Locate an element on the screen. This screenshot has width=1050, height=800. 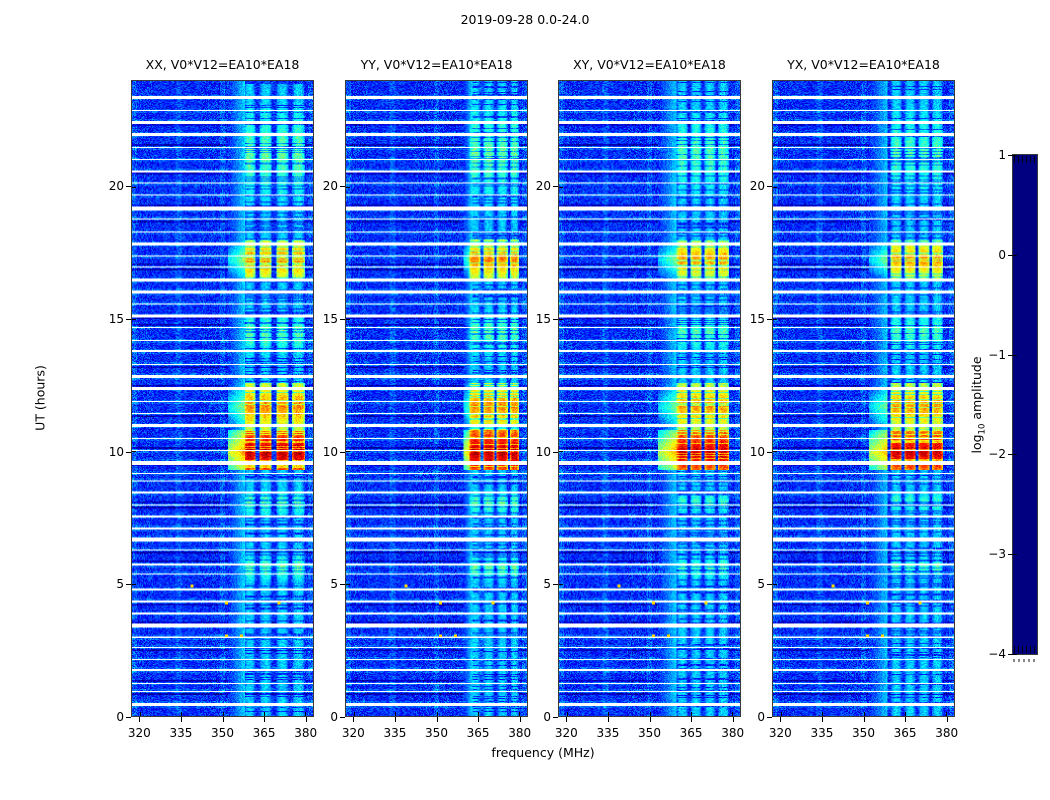
figure-suptitle: 2019-09-28 0.0-24.0 is located at coordinates (525, 19).